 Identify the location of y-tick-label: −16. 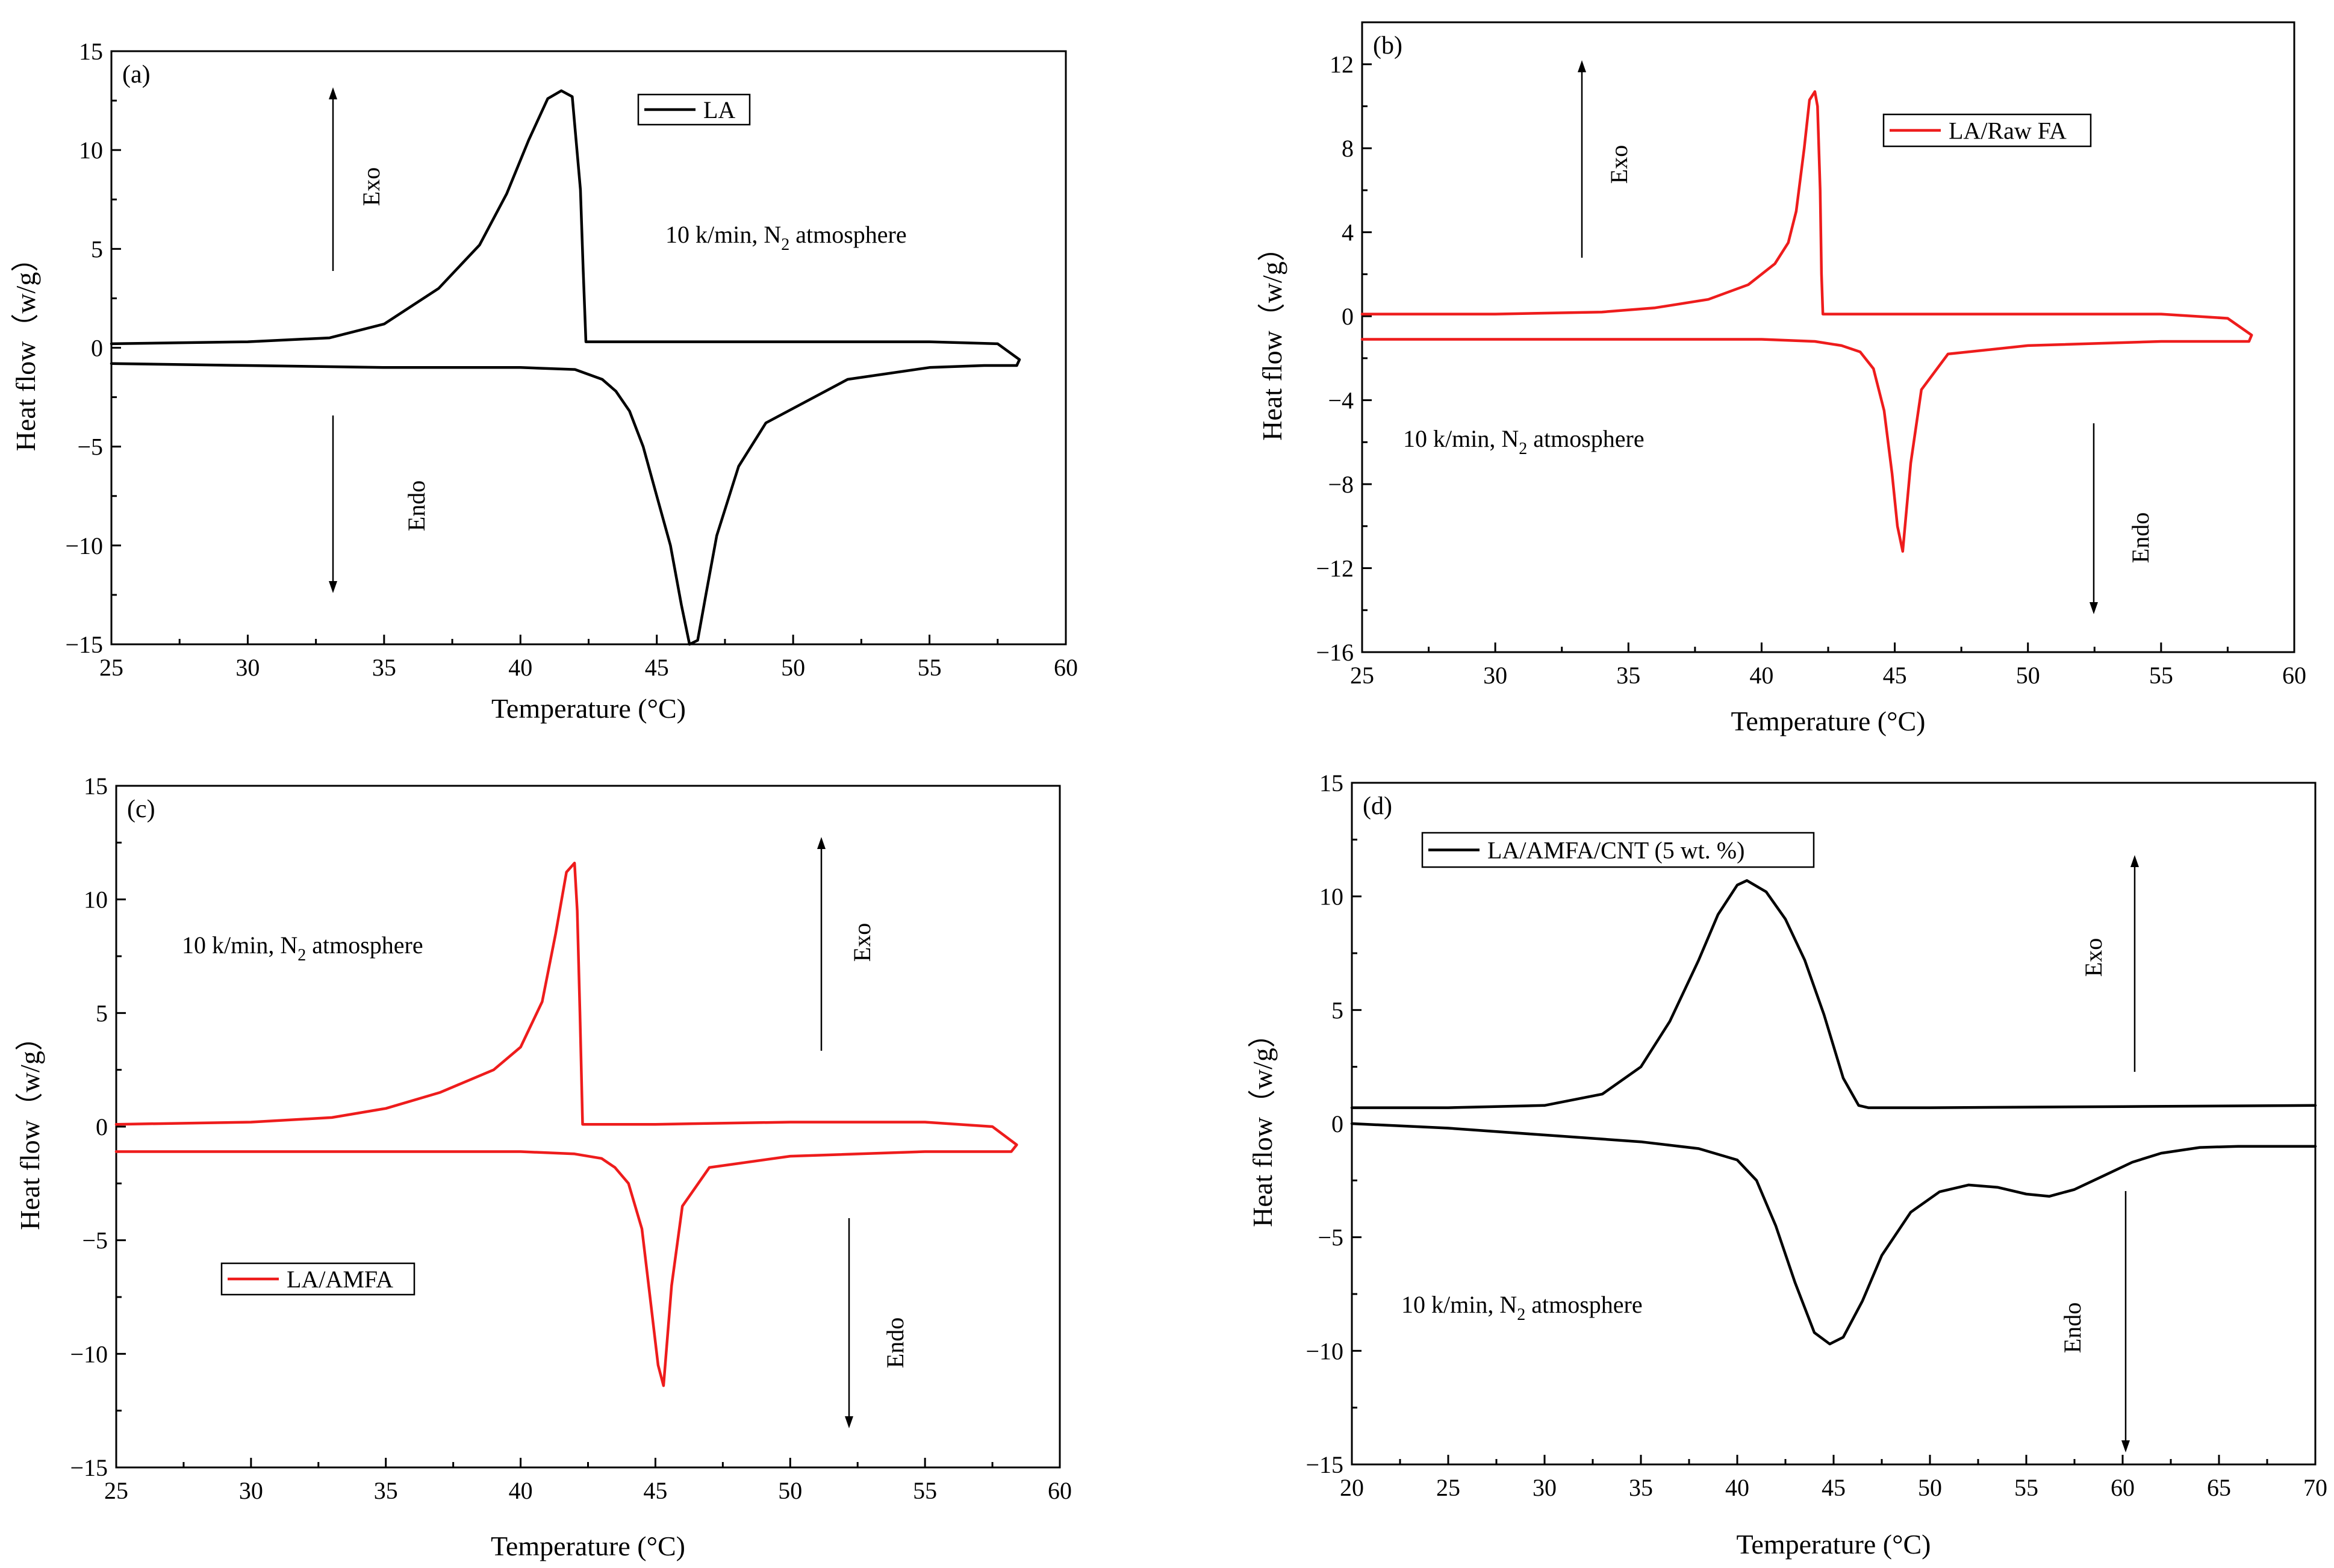
(1335, 653).